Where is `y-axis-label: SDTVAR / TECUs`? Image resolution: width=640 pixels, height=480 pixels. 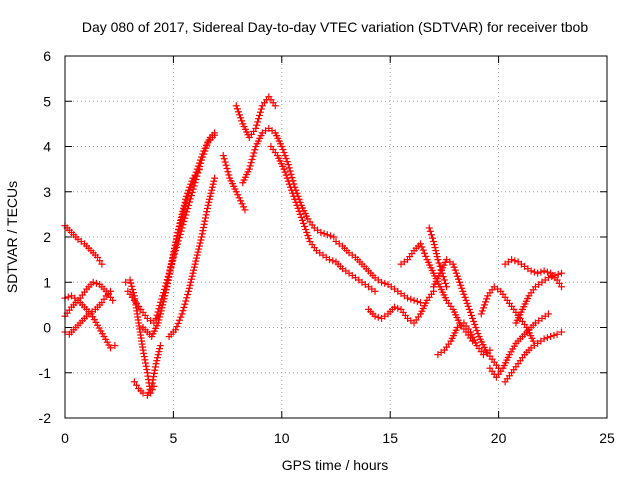
y-axis-label: SDTVAR / TECUs is located at coordinates (12, 237).